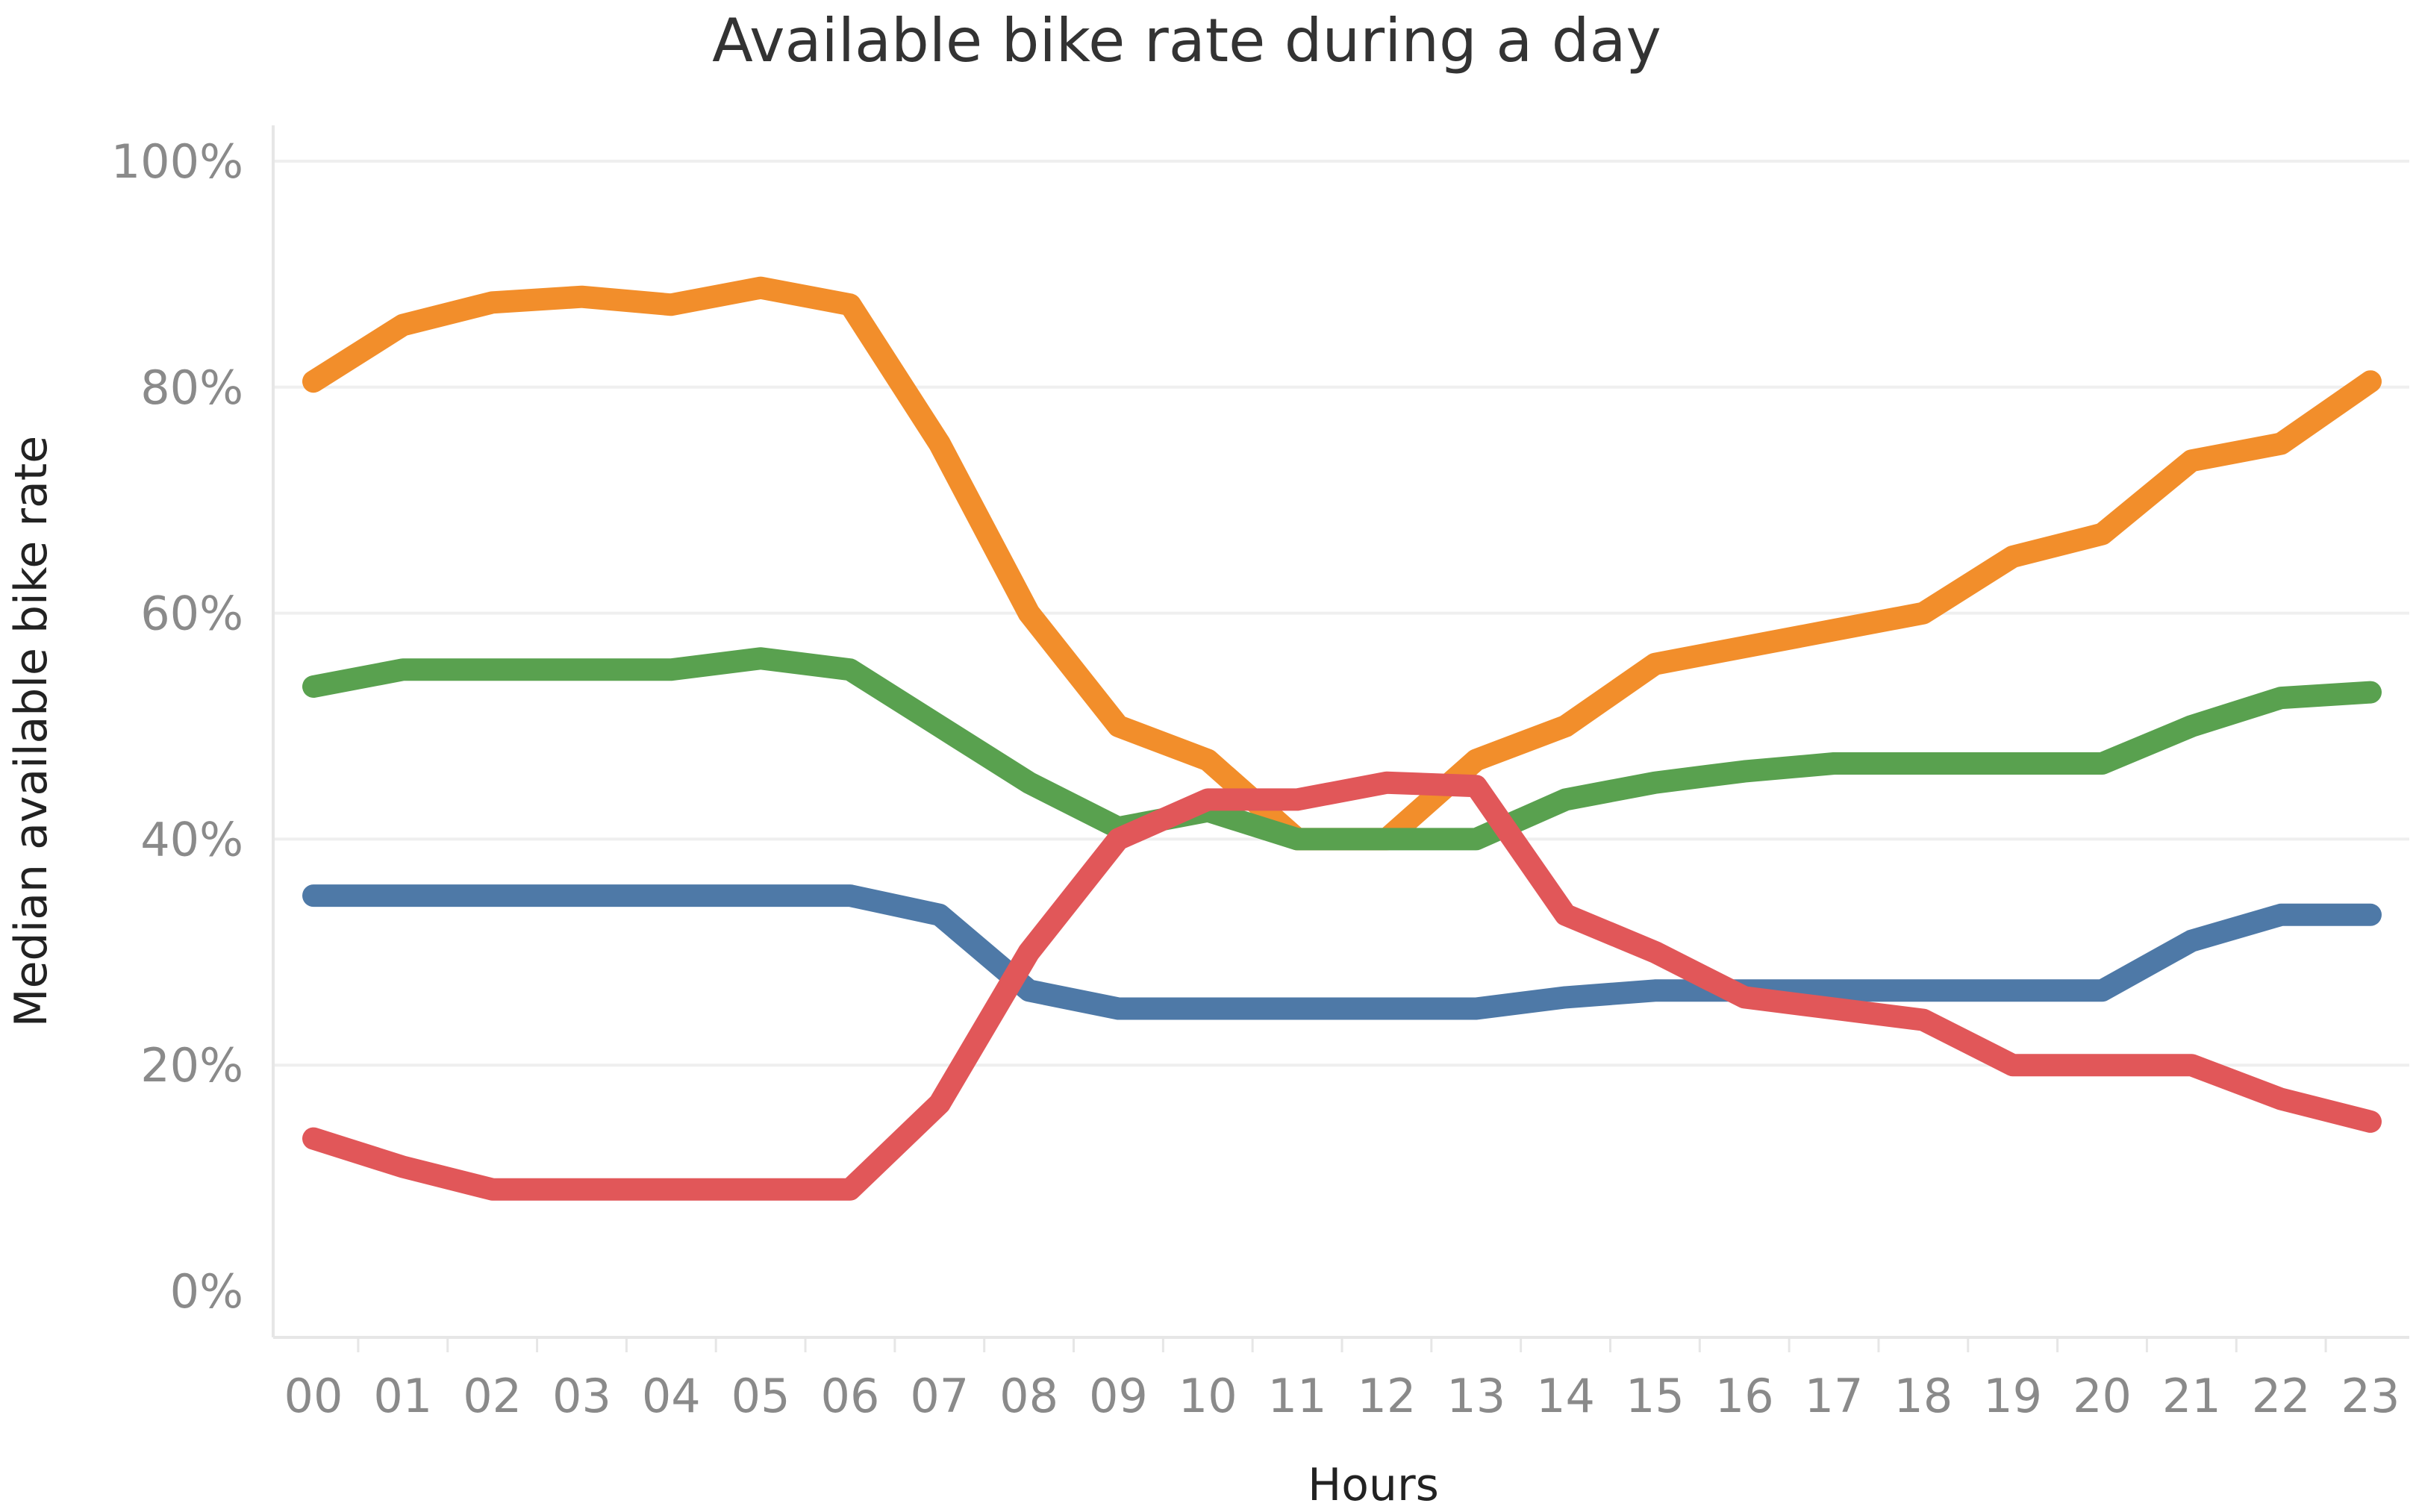  I want to click on x-tick-label: 00, so click(313, 1396).